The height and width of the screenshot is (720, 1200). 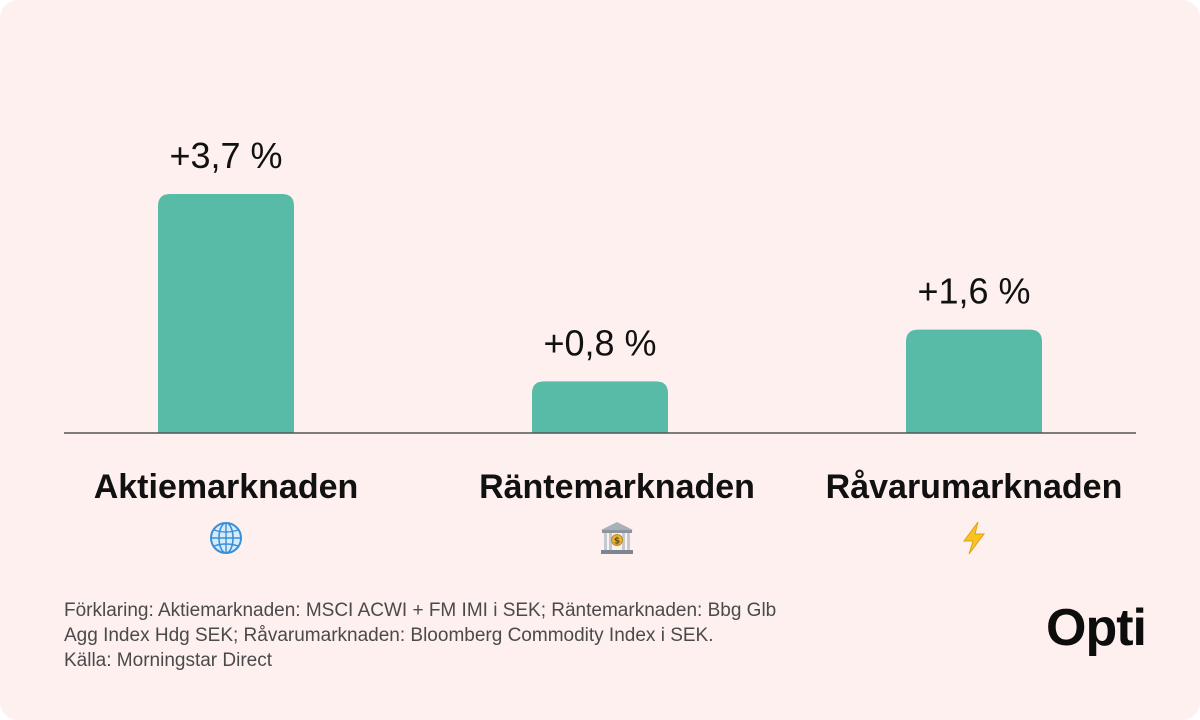 I want to click on value-label-räntemarknaden: +0,8 %, so click(x=599, y=342).